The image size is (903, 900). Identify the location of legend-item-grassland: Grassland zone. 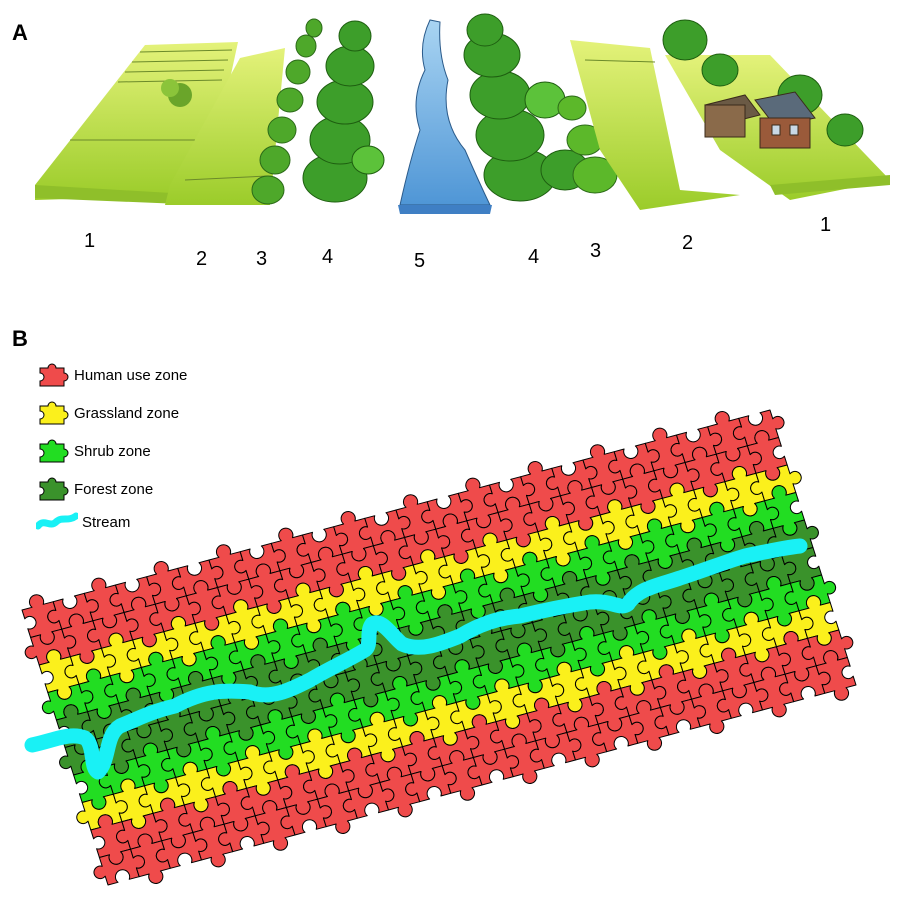
(107, 413).